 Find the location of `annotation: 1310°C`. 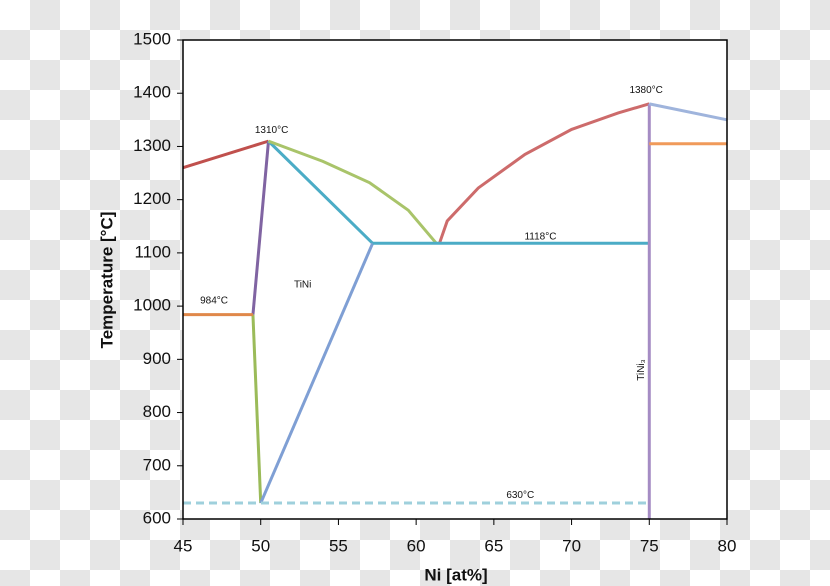

annotation: 1310°C is located at coordinates (271, 130).